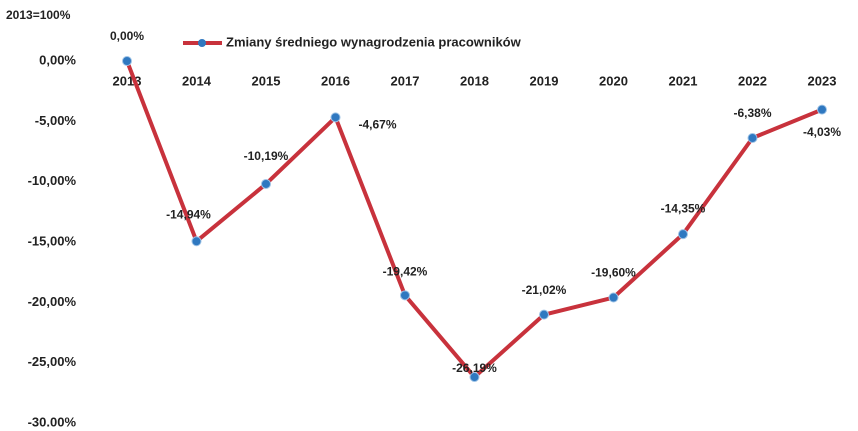  Describe the element at coordinates (188, 214) in the screenshot. I see `data-label: -14,94%` at that location.